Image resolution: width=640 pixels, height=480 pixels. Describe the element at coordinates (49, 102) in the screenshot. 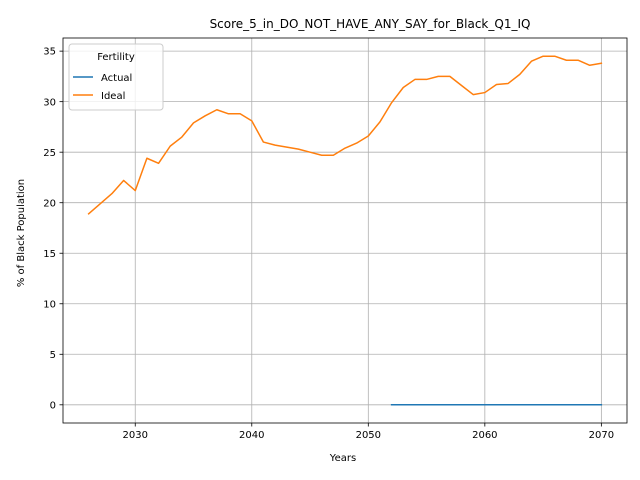

I see `y-tick-label: 30` at that location.